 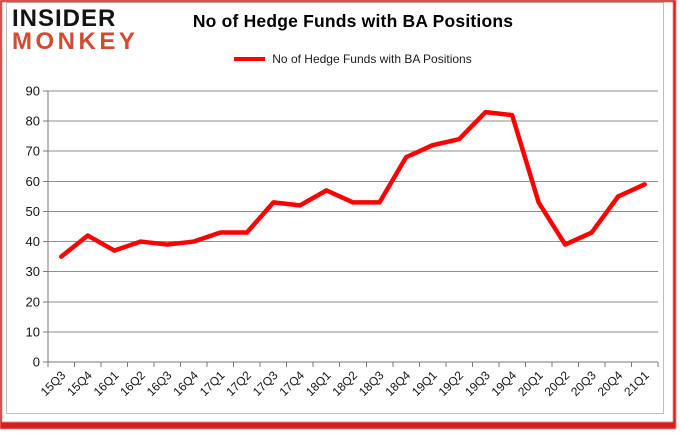 I want to click on x-axis-tick-label: 19Q2, so click(x=451, y=383).